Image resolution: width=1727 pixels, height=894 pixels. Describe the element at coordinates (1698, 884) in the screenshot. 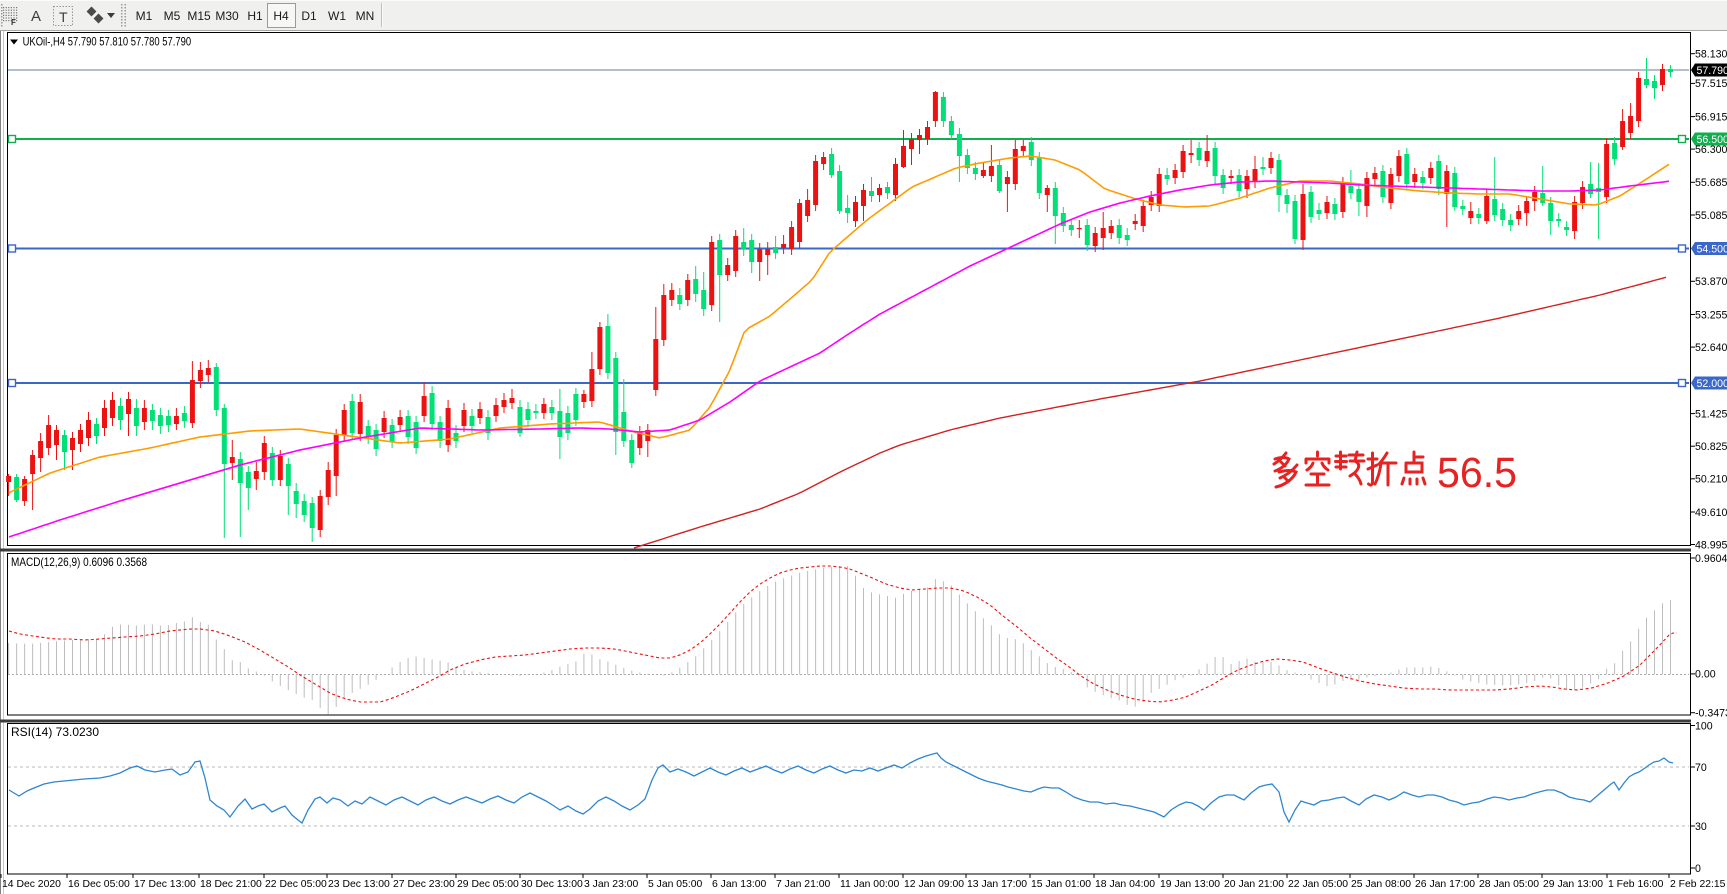

I see `svg-text: 2 Feb 22:15` at that location.